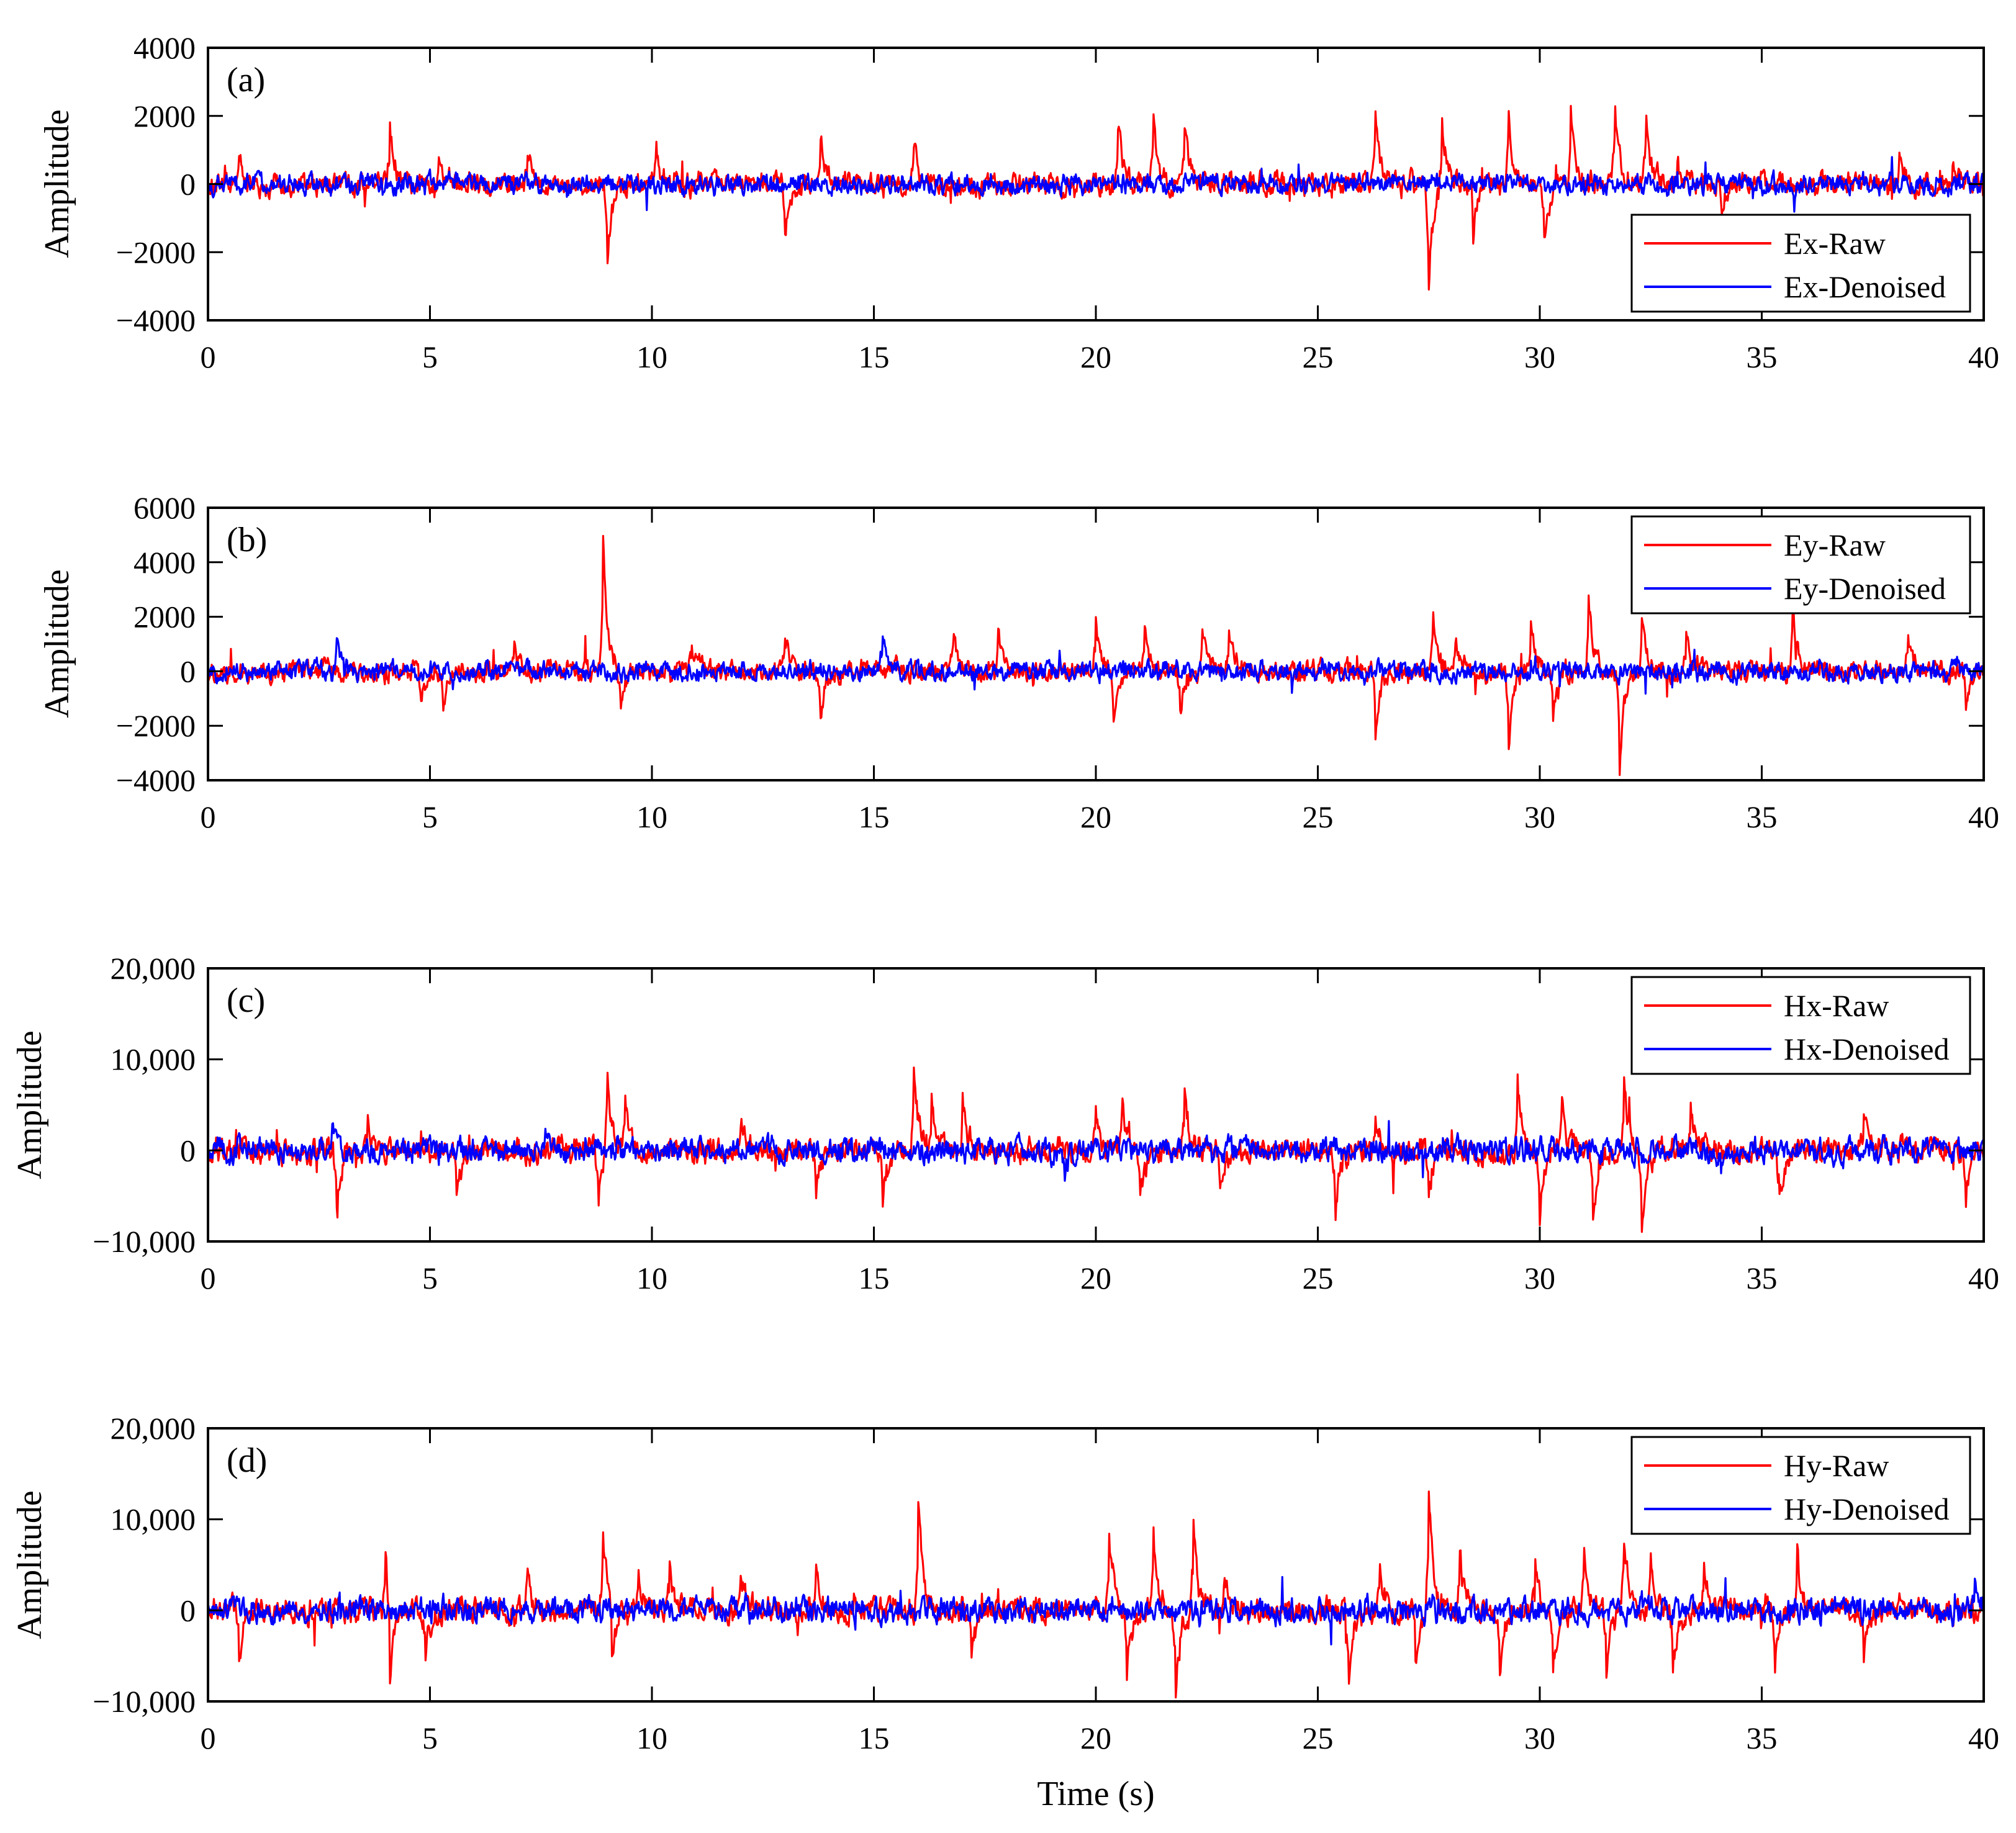  Describe the element at coordinates (30, 1104) in the screenshot. I see `panel-c-ylabel: Amplitude` at that location.